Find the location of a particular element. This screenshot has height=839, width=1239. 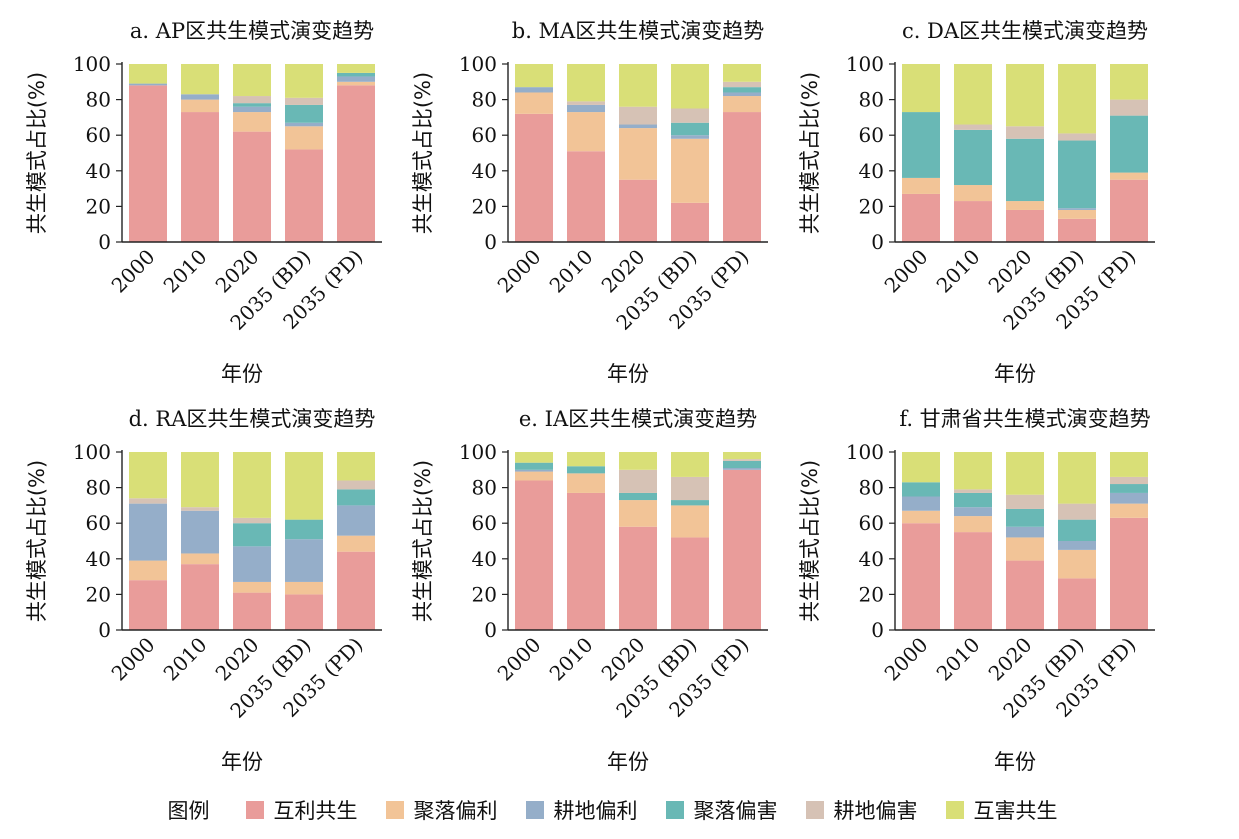

legend-label: 聚落偏利 is located at coordinates (455, 811).